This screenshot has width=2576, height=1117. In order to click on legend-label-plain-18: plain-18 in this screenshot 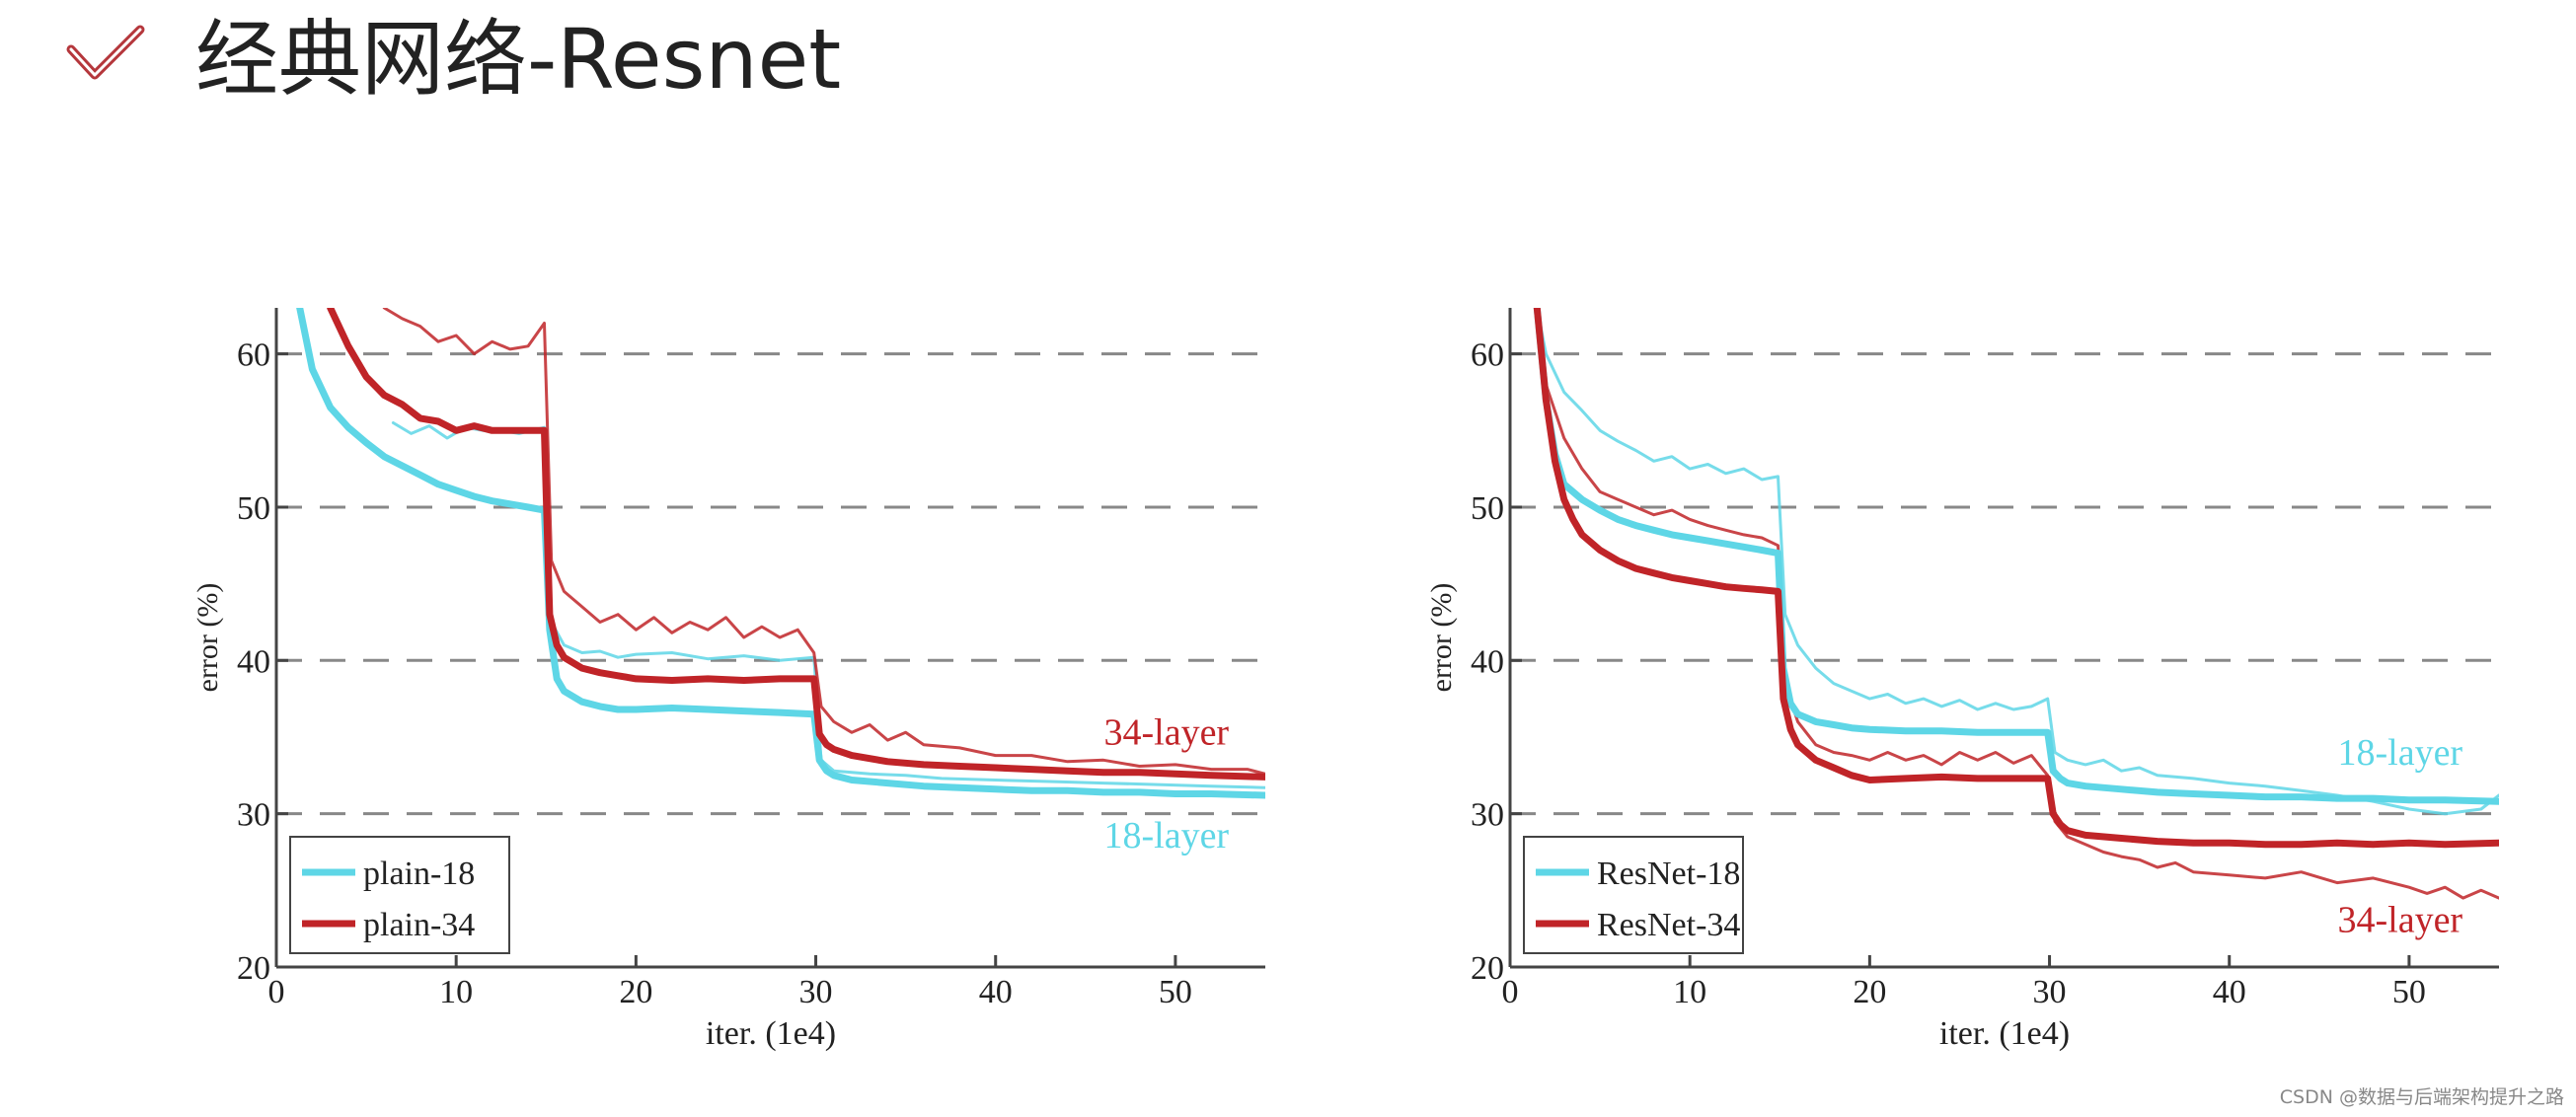, I will do `click(419, 874)`.